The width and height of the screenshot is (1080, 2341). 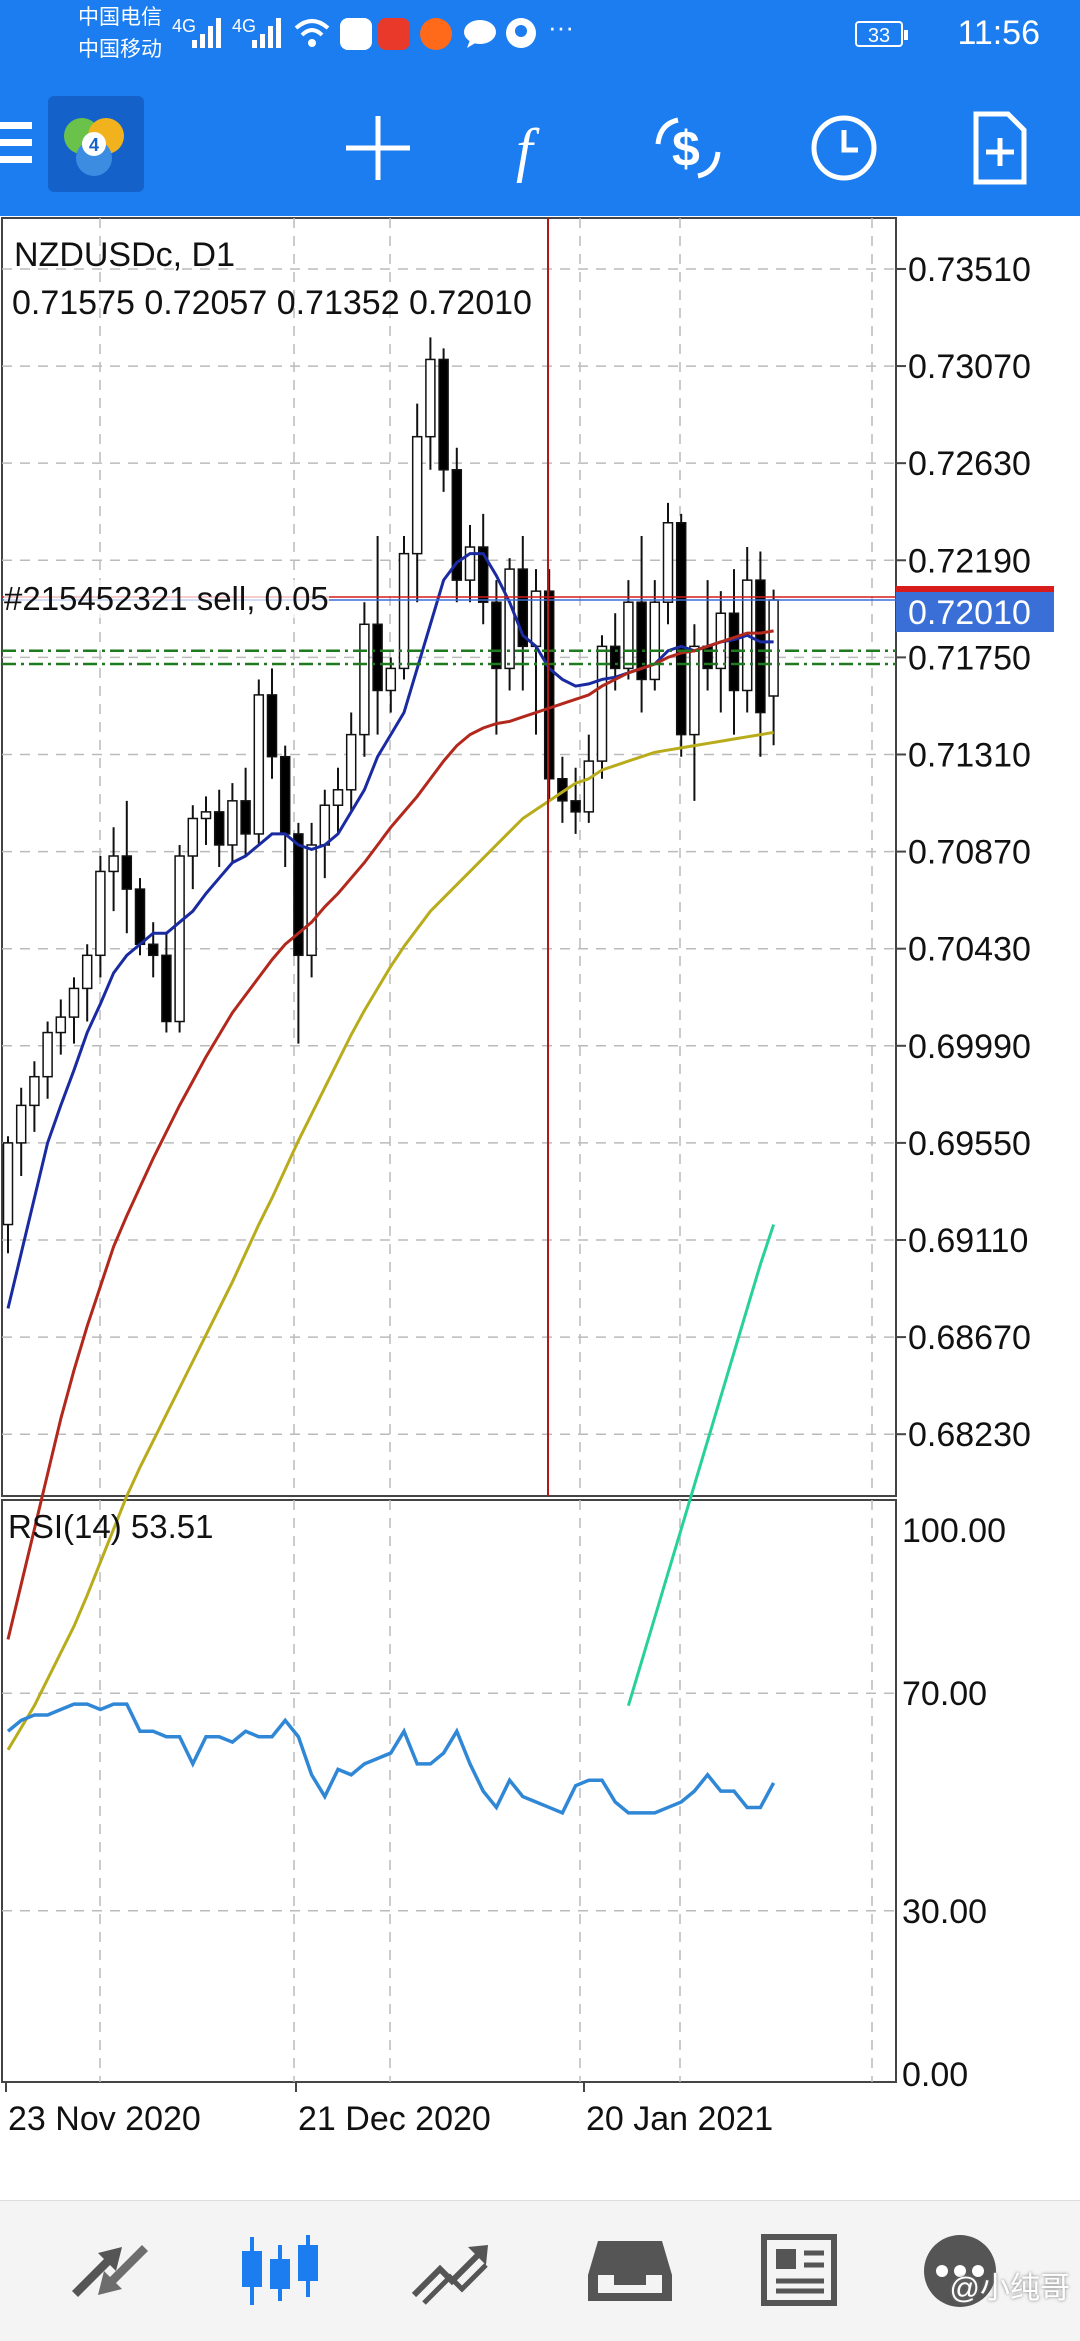 What do you see at coordinates (968, 1241) in the screenshot?
I see `price-axis-label: 0.69110` at bounding box center [968, 1241].